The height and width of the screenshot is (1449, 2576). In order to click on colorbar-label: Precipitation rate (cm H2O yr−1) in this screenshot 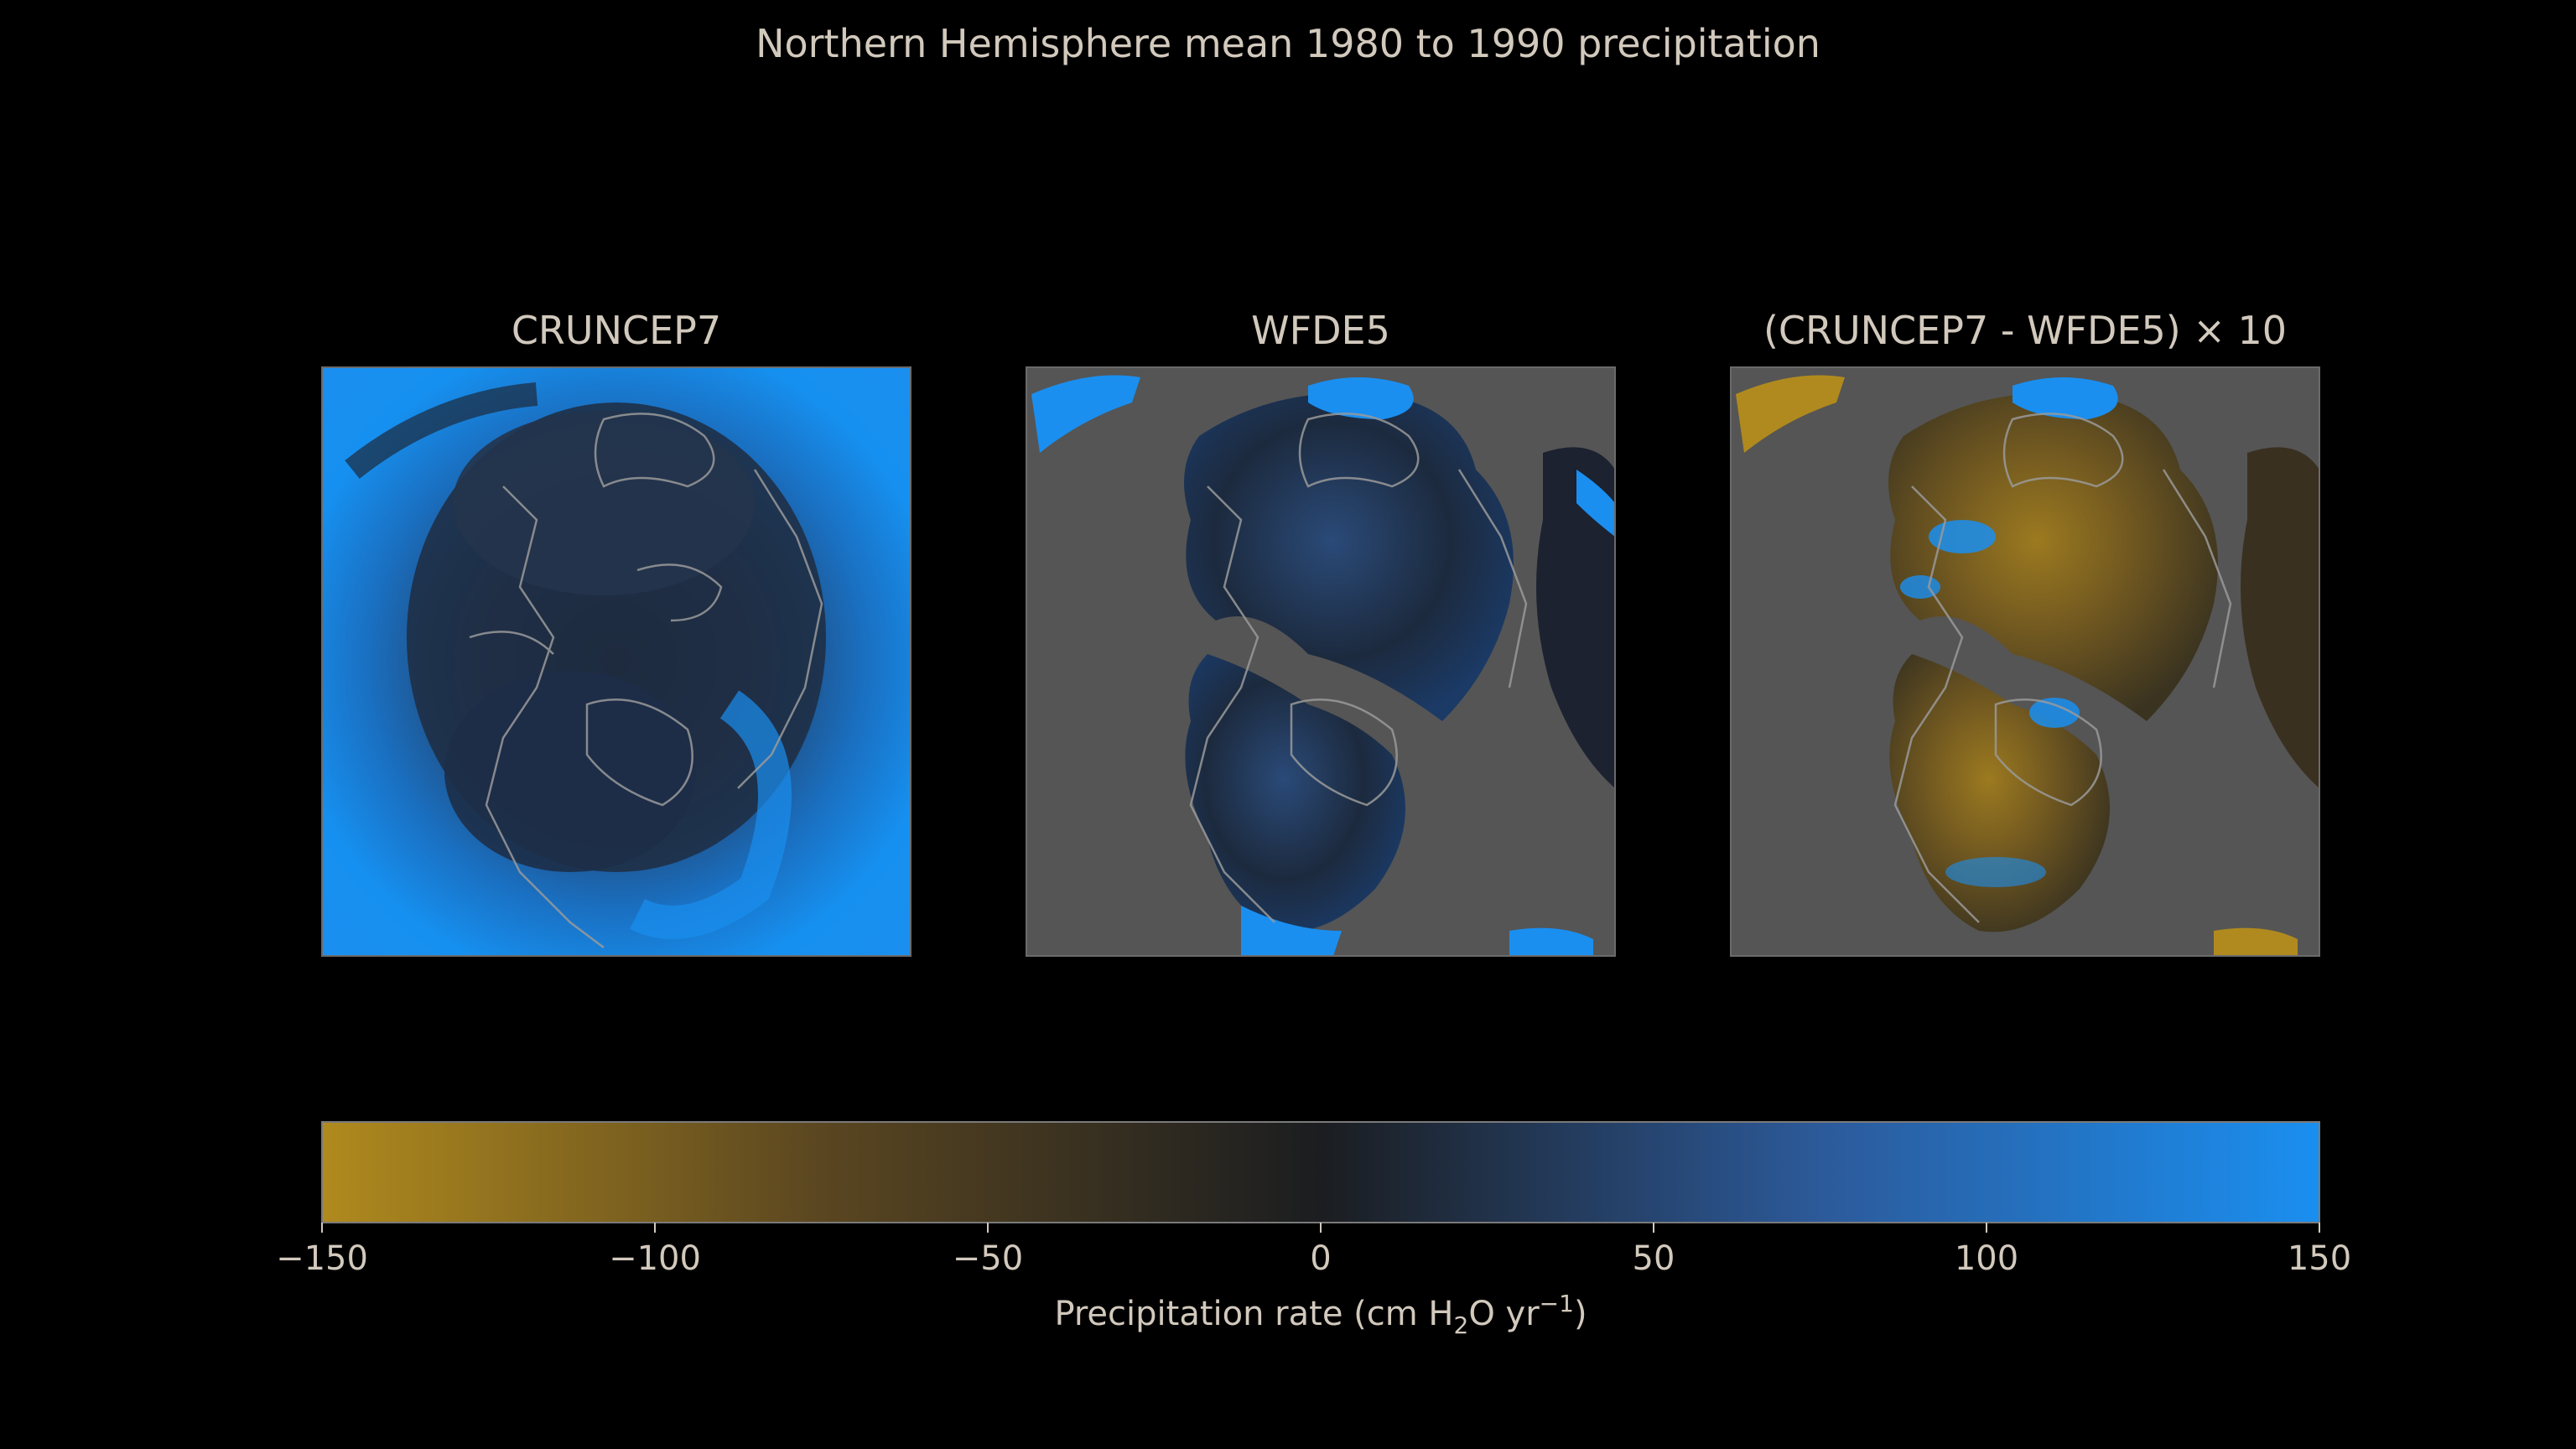, I will do `click(1320, 1314)`.